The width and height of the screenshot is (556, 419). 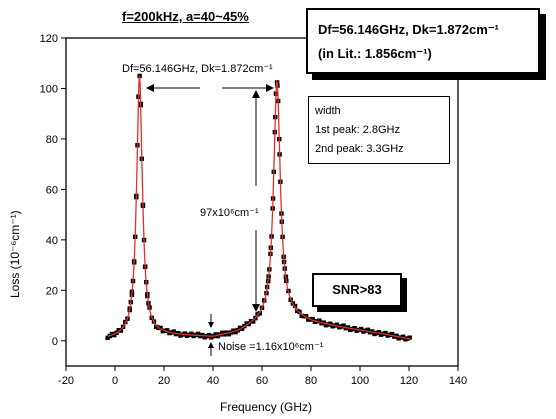 What do you see at coordinates (15, 254) in the screenshot?
I see `y-axis-label: Loss (10⁻⁶cm⁻¹)` at bounding box center [15, 254].